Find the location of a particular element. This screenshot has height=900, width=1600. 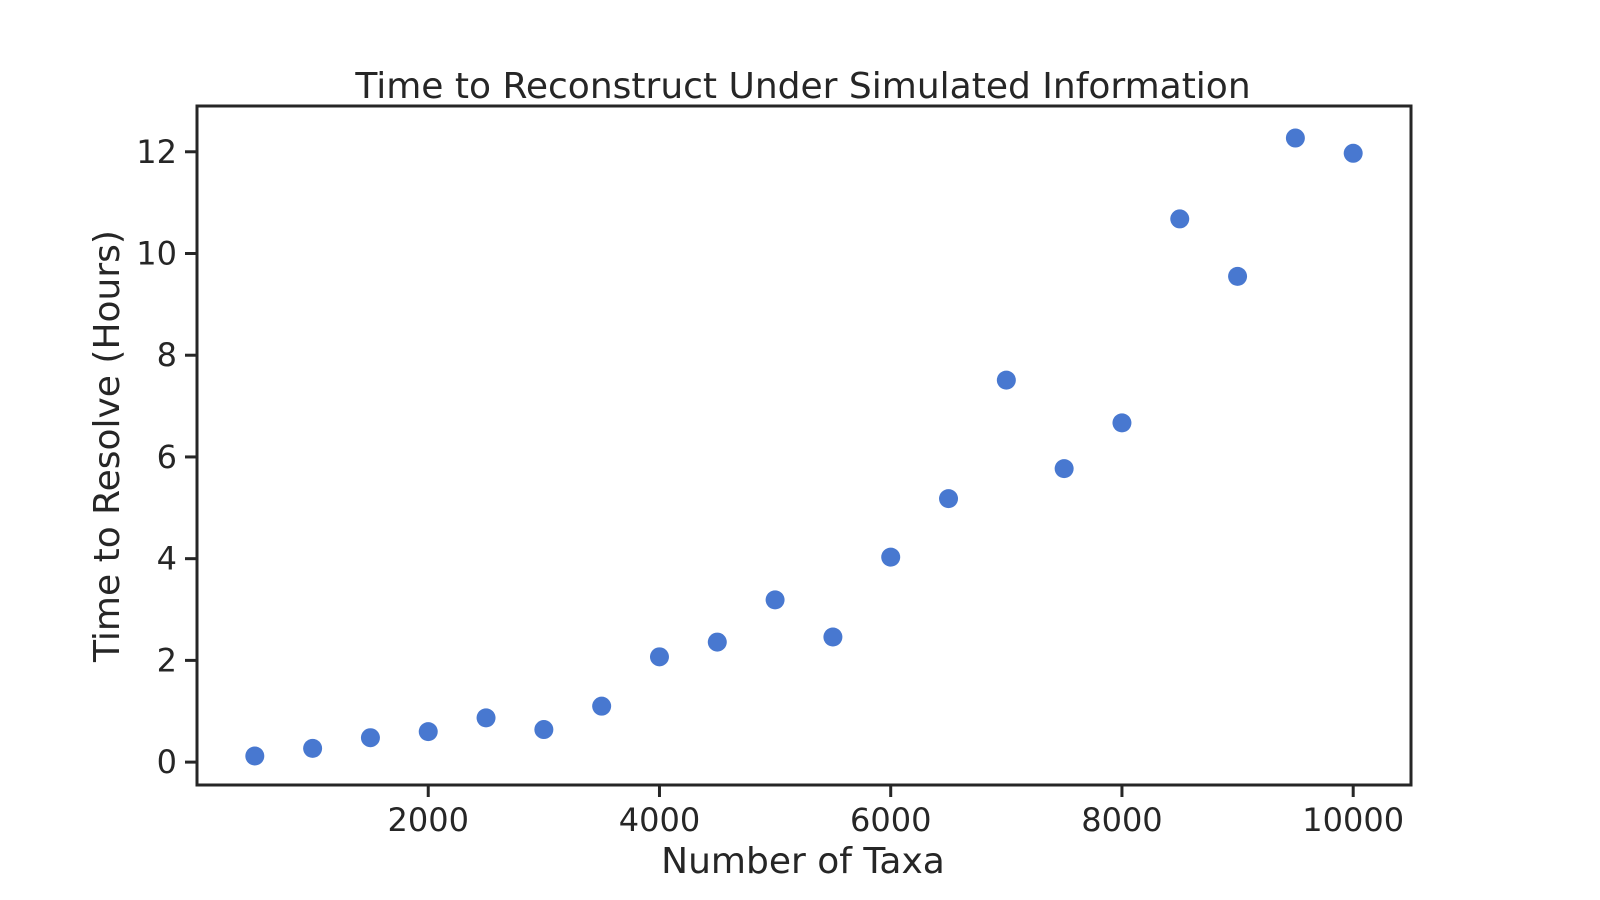

x-axis-label: Number of Taxa is located at coordinates (803, 861).